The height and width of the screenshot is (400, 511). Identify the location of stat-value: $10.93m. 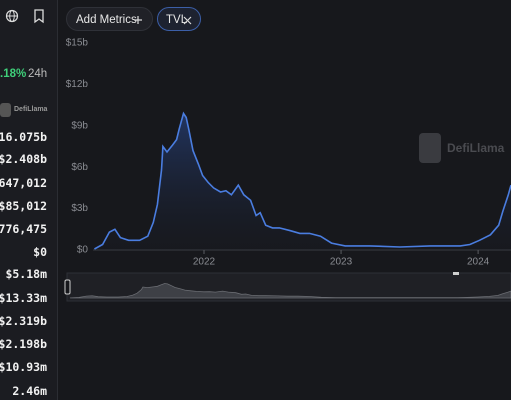
(23, 367).